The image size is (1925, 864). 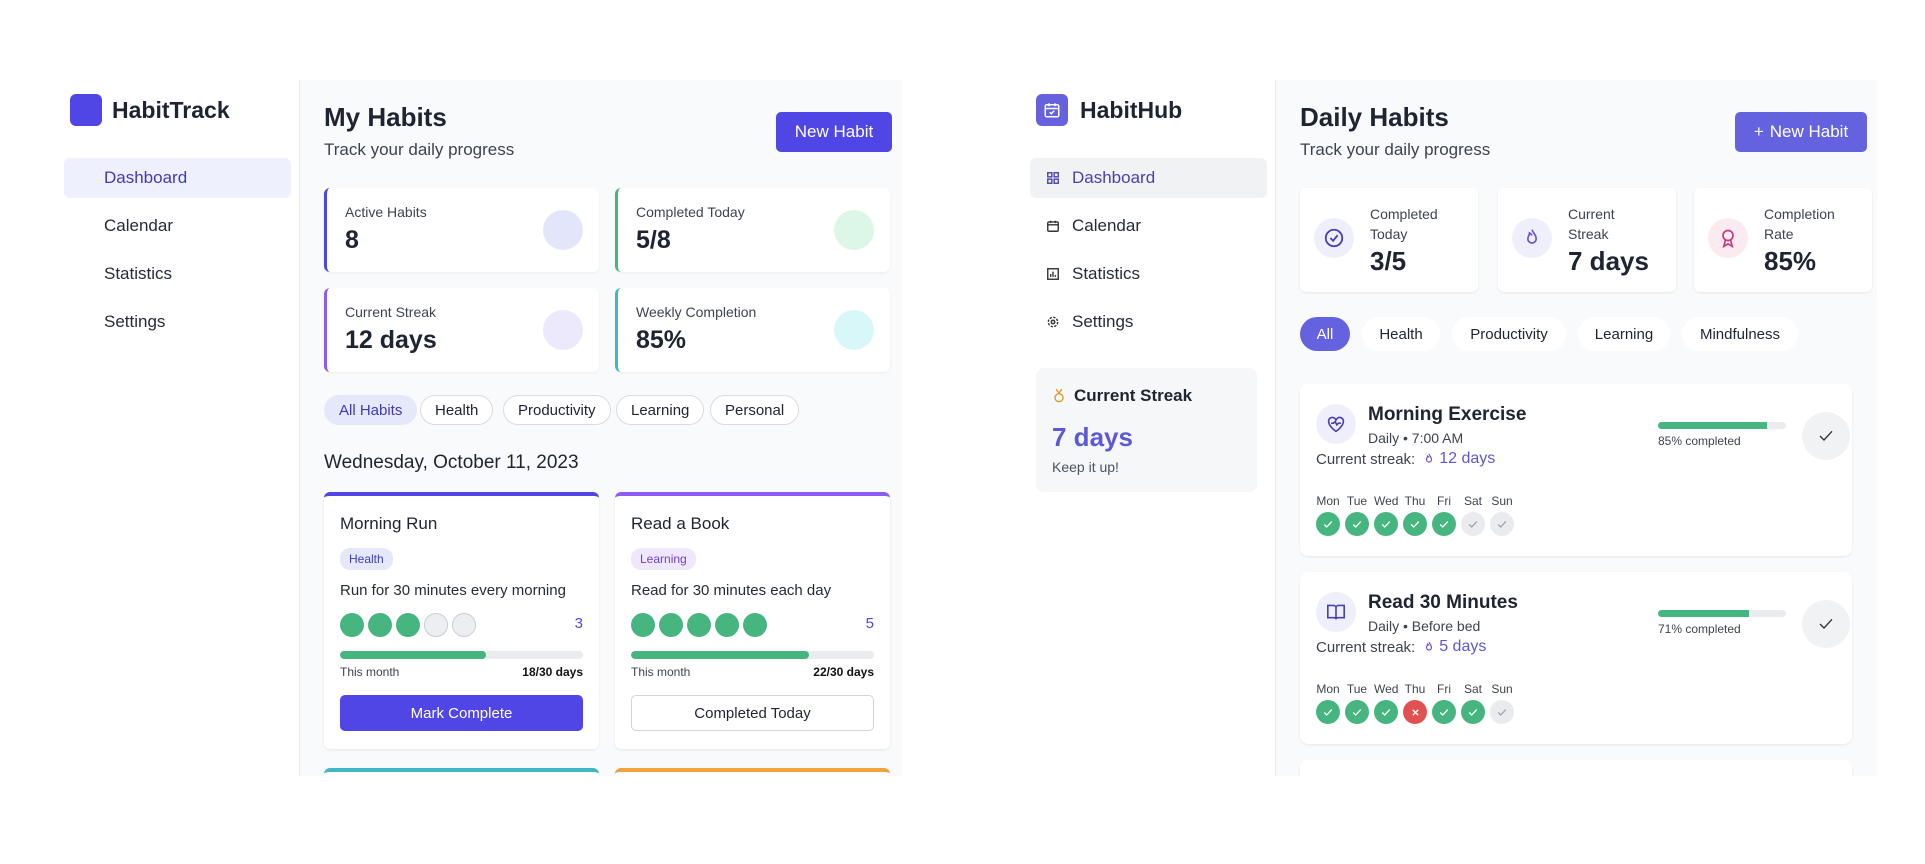 What do you see at coordinates (171, 109) in the screenshot?
I see `brand-name: HabitTrack` at bounding box center [171, 109].